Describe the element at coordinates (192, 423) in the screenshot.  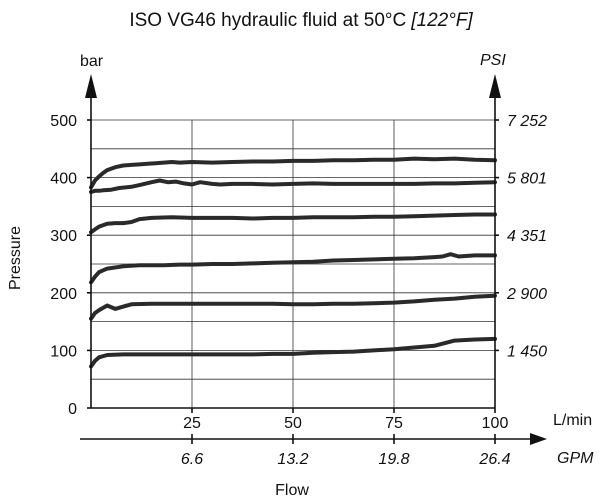
I see `x-tick-label: 25` at that location.